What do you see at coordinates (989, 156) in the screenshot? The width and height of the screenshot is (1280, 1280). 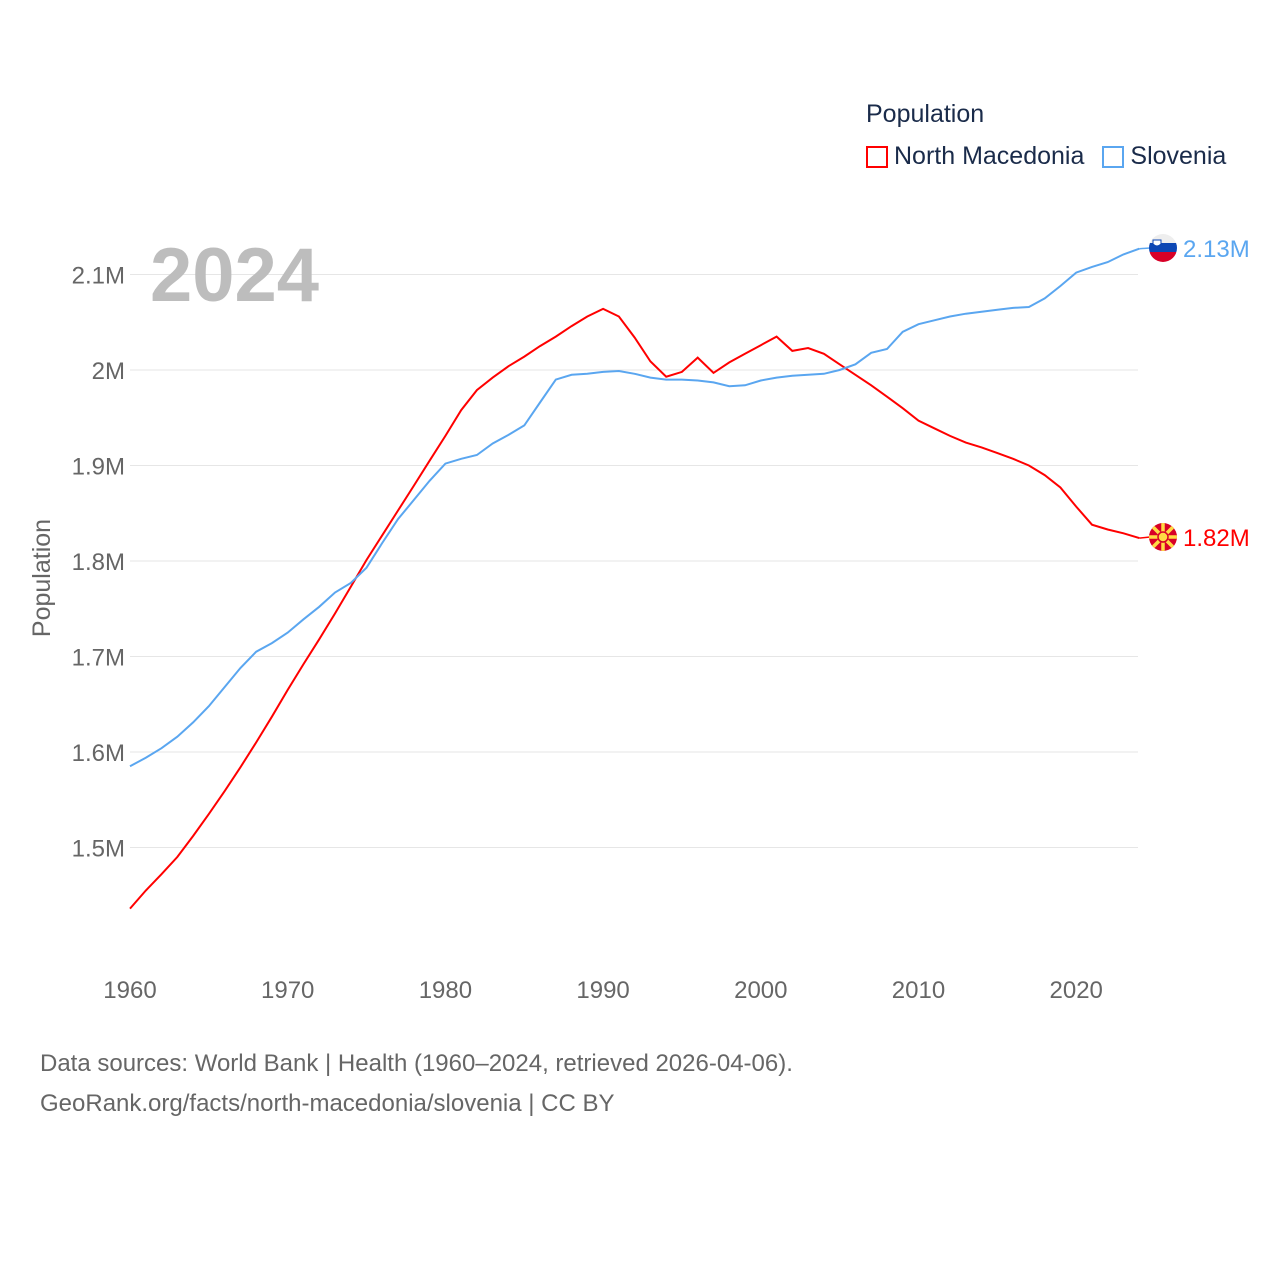 I see `legend-label: North Macedonia` at bounding box center [989, 156].